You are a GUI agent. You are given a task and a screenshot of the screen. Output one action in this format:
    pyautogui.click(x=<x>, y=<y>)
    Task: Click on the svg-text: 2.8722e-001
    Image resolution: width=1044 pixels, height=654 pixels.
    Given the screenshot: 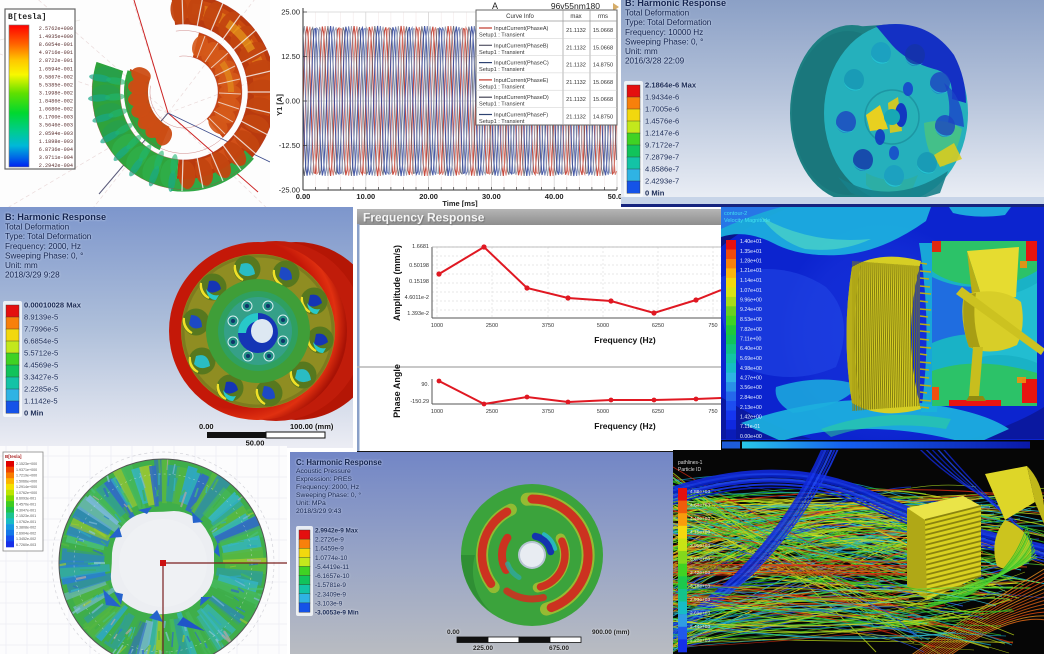 What is the action you would take?
    pyautogui.click(x=56, y=61)
    